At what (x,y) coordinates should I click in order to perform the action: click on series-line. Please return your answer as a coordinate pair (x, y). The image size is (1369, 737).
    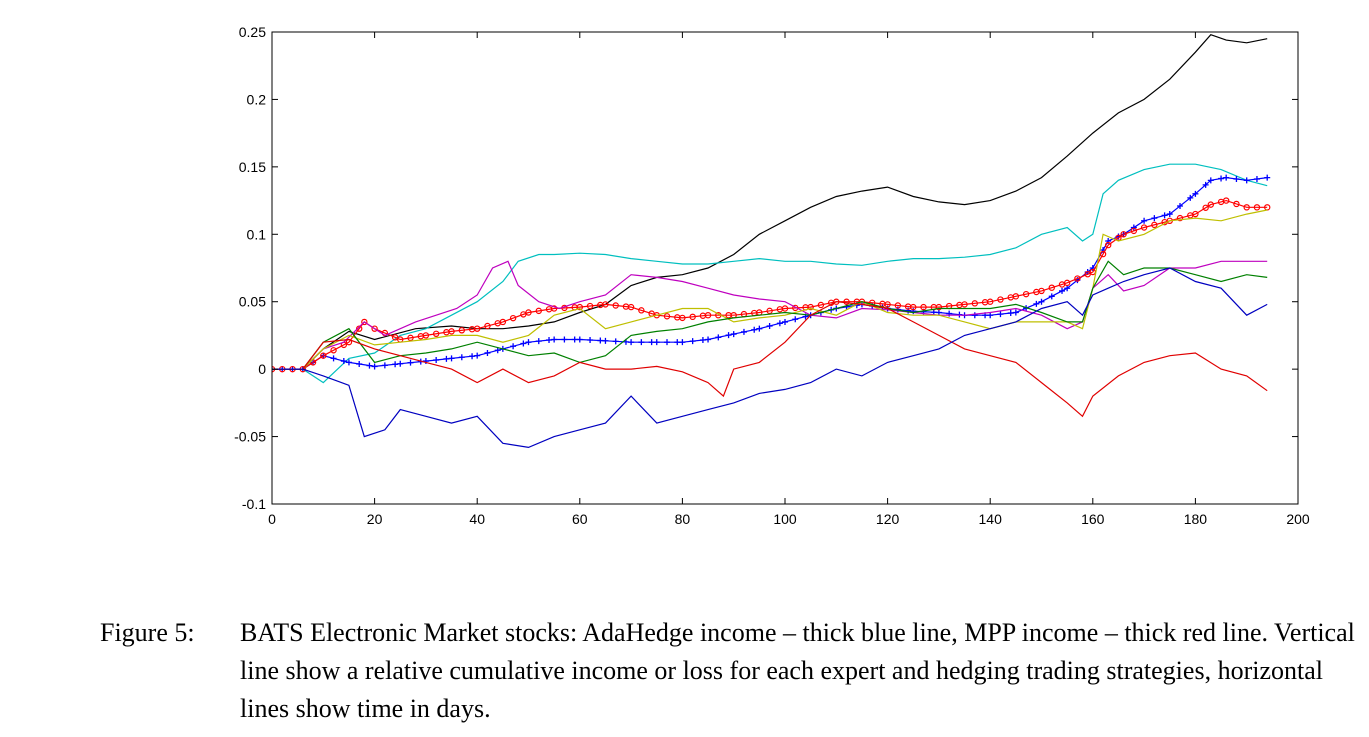
    Looking at the image, I should click on (770, 315).